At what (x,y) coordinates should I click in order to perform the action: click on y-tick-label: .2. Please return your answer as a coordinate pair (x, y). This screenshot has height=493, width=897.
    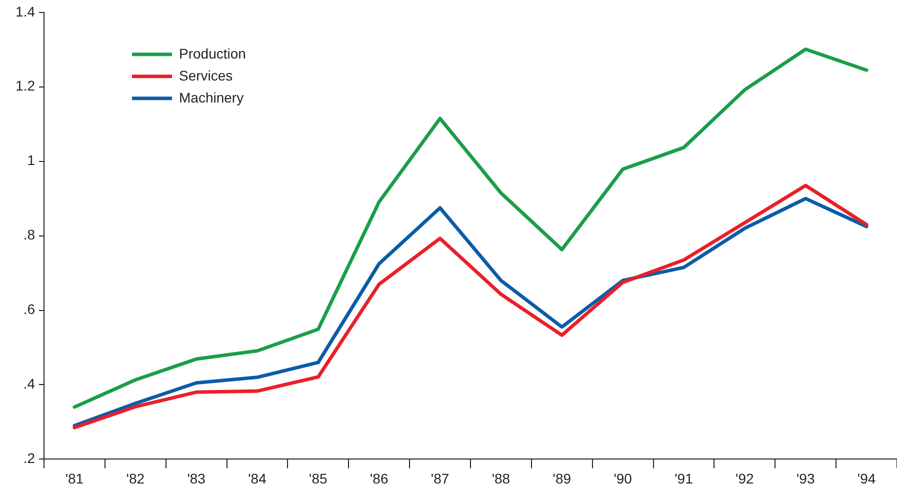
    Looking at the image, I should click on (29, 458).